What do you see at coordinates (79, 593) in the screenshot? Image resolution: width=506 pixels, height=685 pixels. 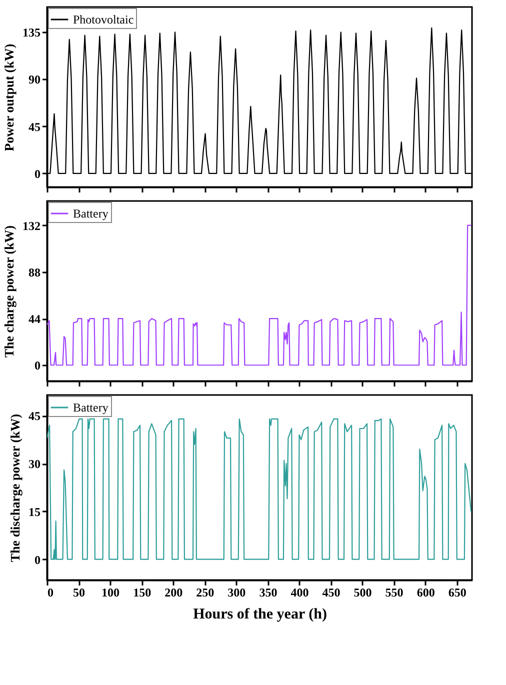 I see `x-tick-label: 50` at bounding box center [79, 593].